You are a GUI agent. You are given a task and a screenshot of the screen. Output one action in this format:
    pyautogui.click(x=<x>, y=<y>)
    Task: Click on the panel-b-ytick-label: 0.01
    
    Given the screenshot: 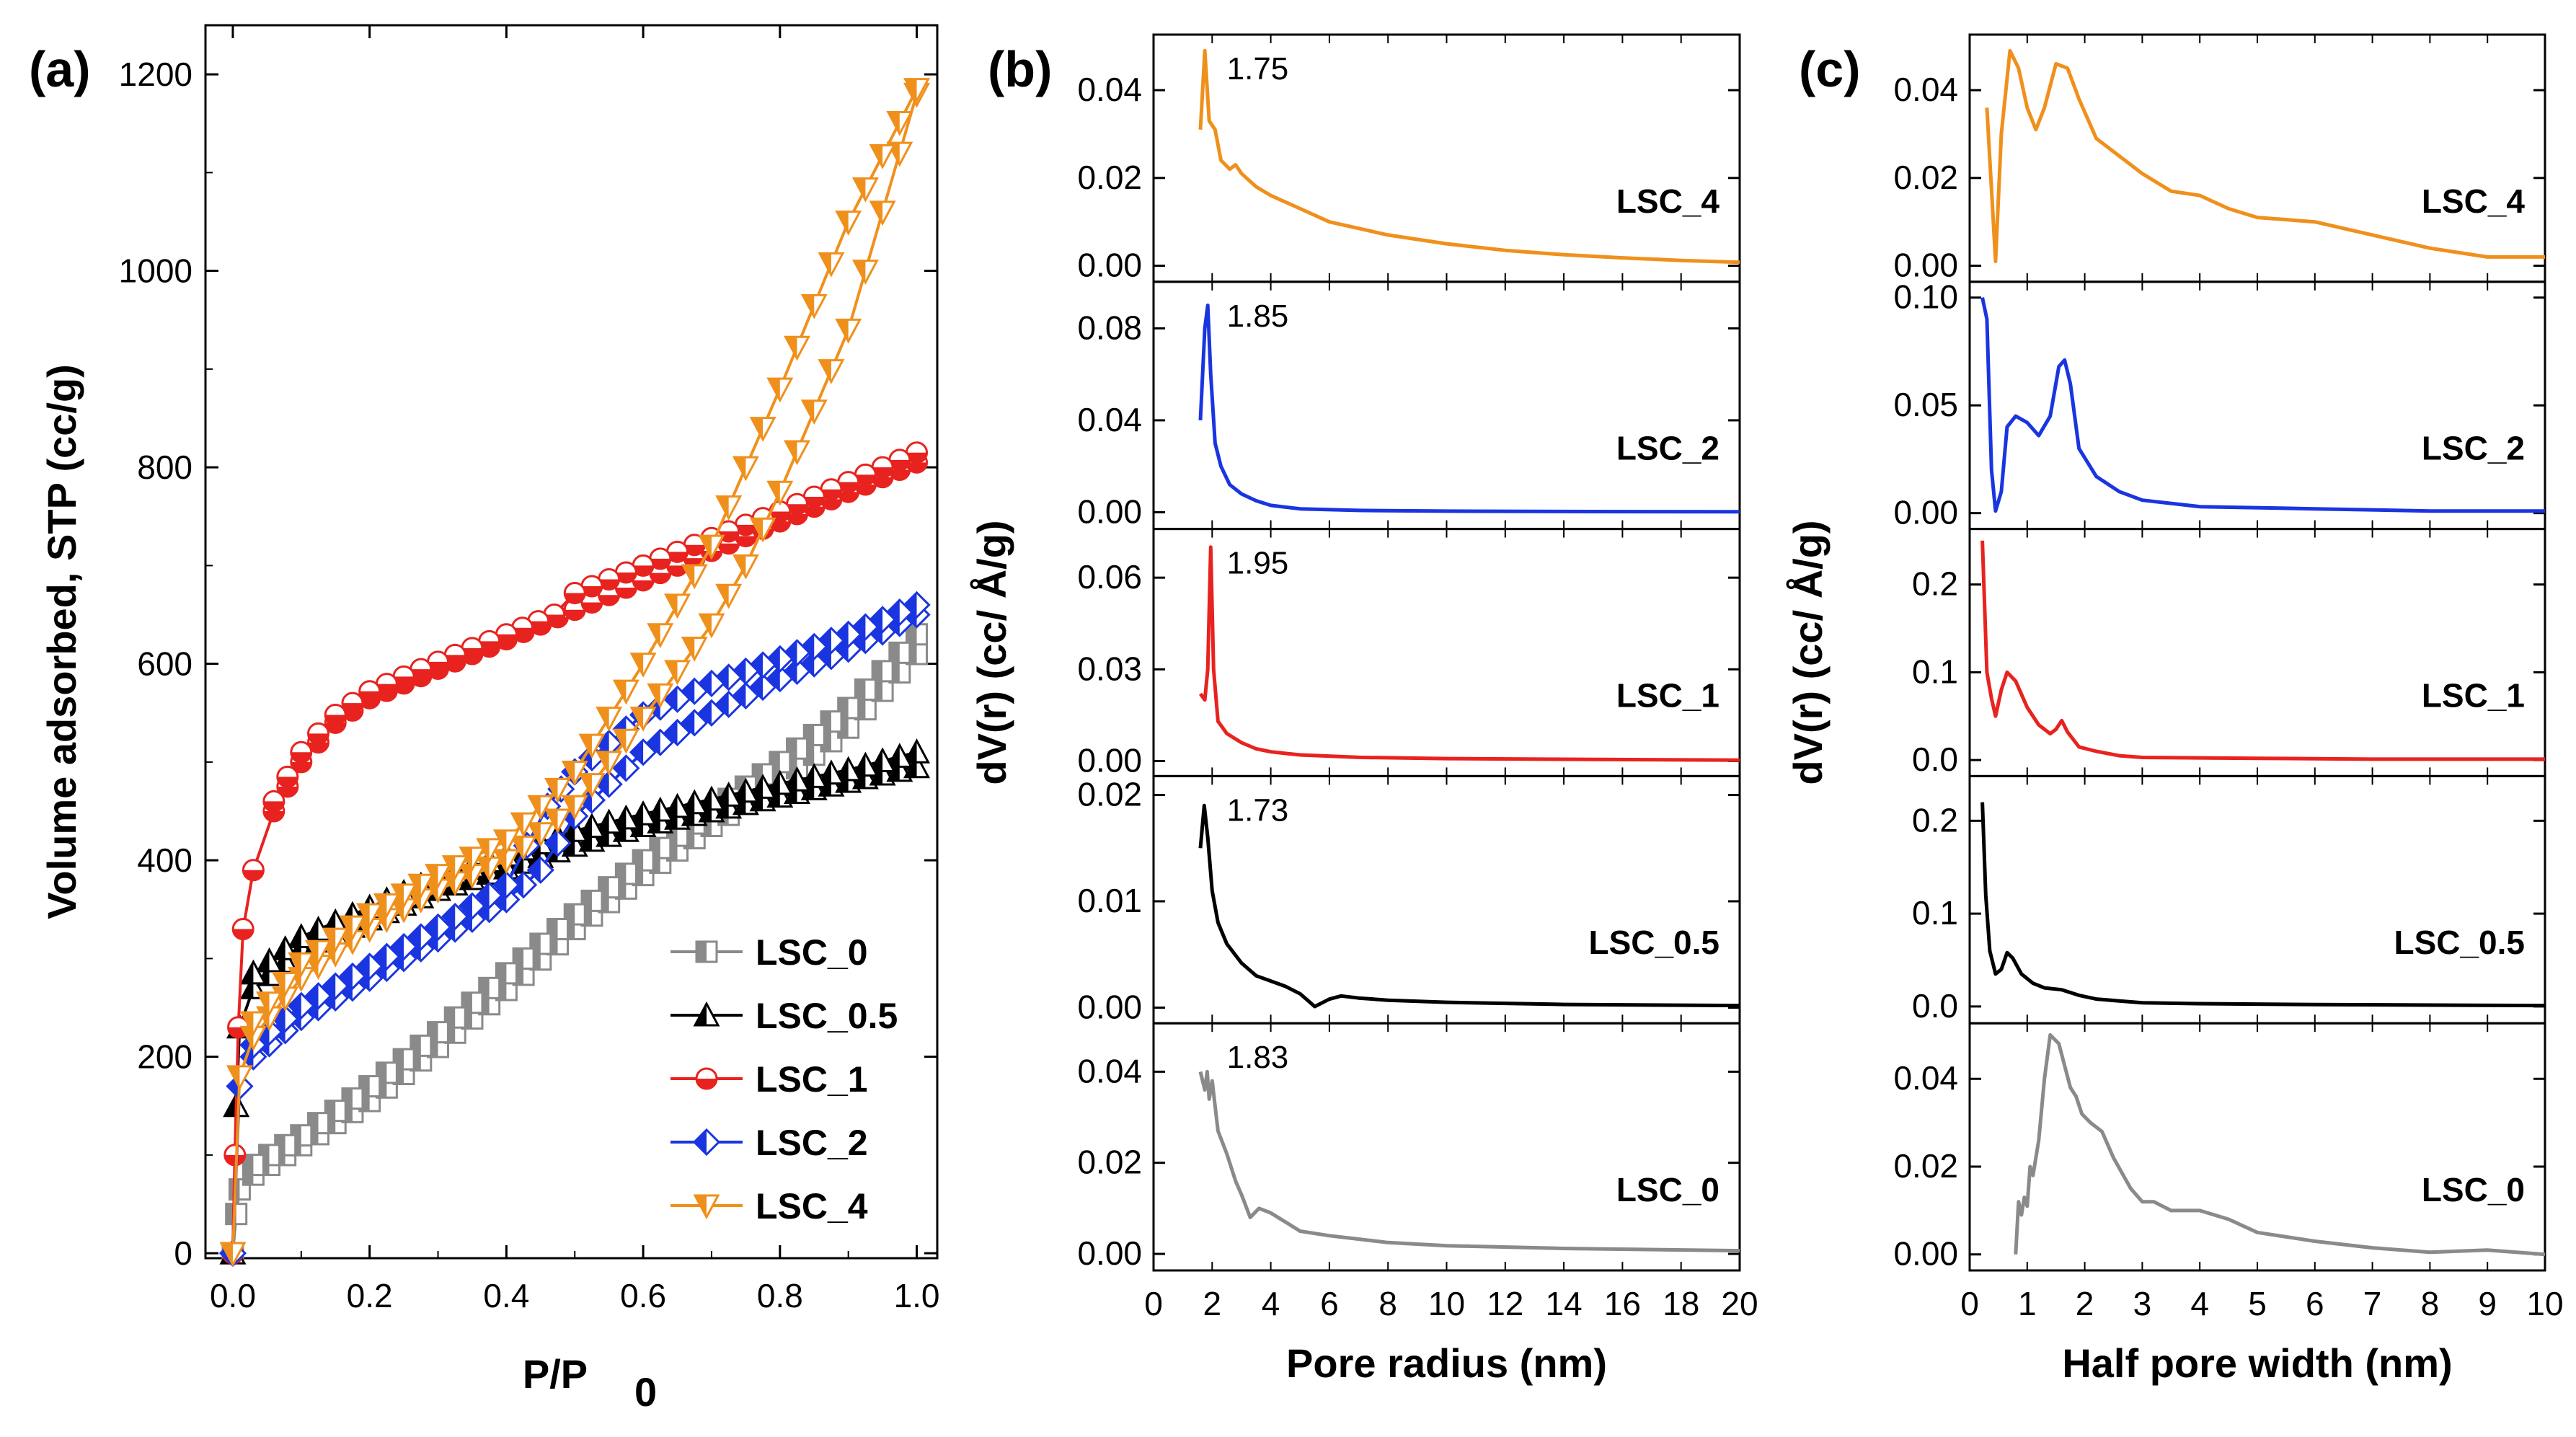 What is the action you would take?
    pyautogui.click(x=1109, y=900)
    